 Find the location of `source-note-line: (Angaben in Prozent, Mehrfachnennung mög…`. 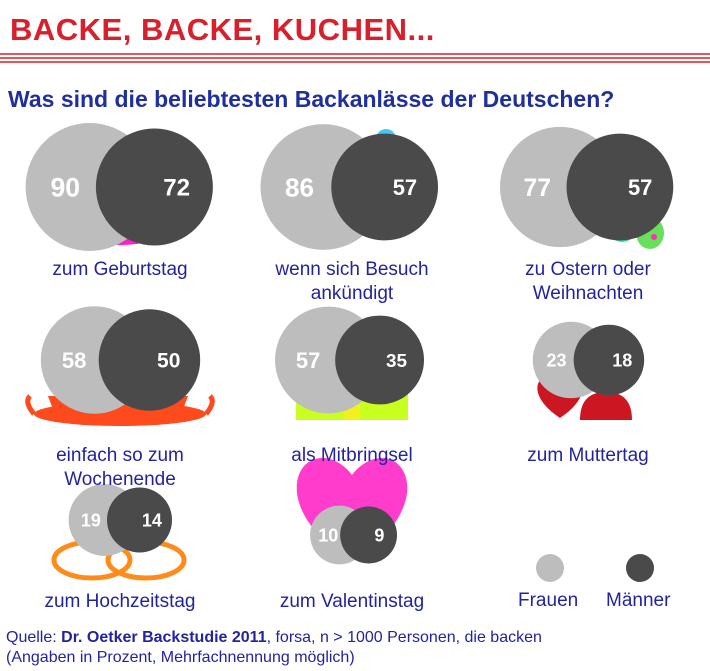

source-note-line: (Angaben in Prozent, Mehrfachnennung mög… is located at coordinates (180, 657).